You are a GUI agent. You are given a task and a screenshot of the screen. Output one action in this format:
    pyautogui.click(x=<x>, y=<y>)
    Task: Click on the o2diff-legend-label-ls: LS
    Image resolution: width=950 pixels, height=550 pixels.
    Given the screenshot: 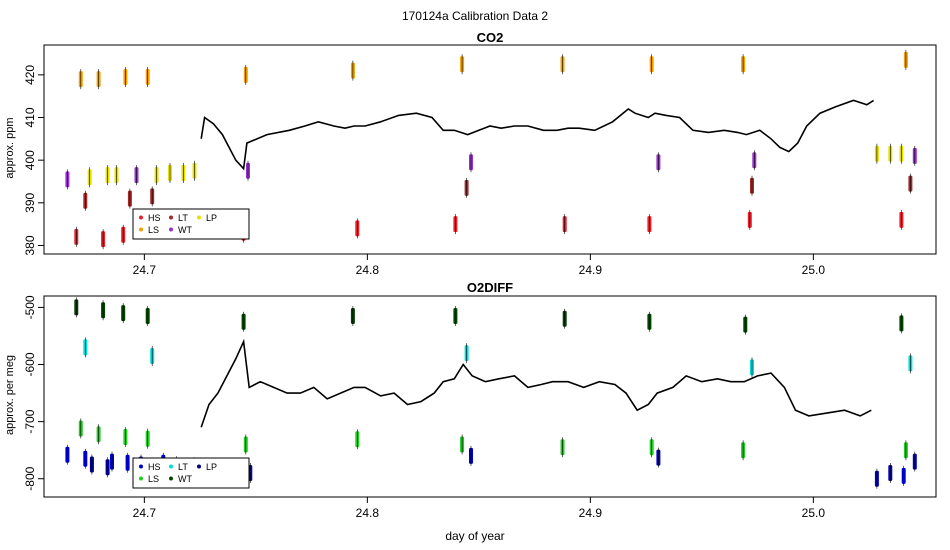 What is the action you would take?
    pyautogui.click(x=153, y=479)
    